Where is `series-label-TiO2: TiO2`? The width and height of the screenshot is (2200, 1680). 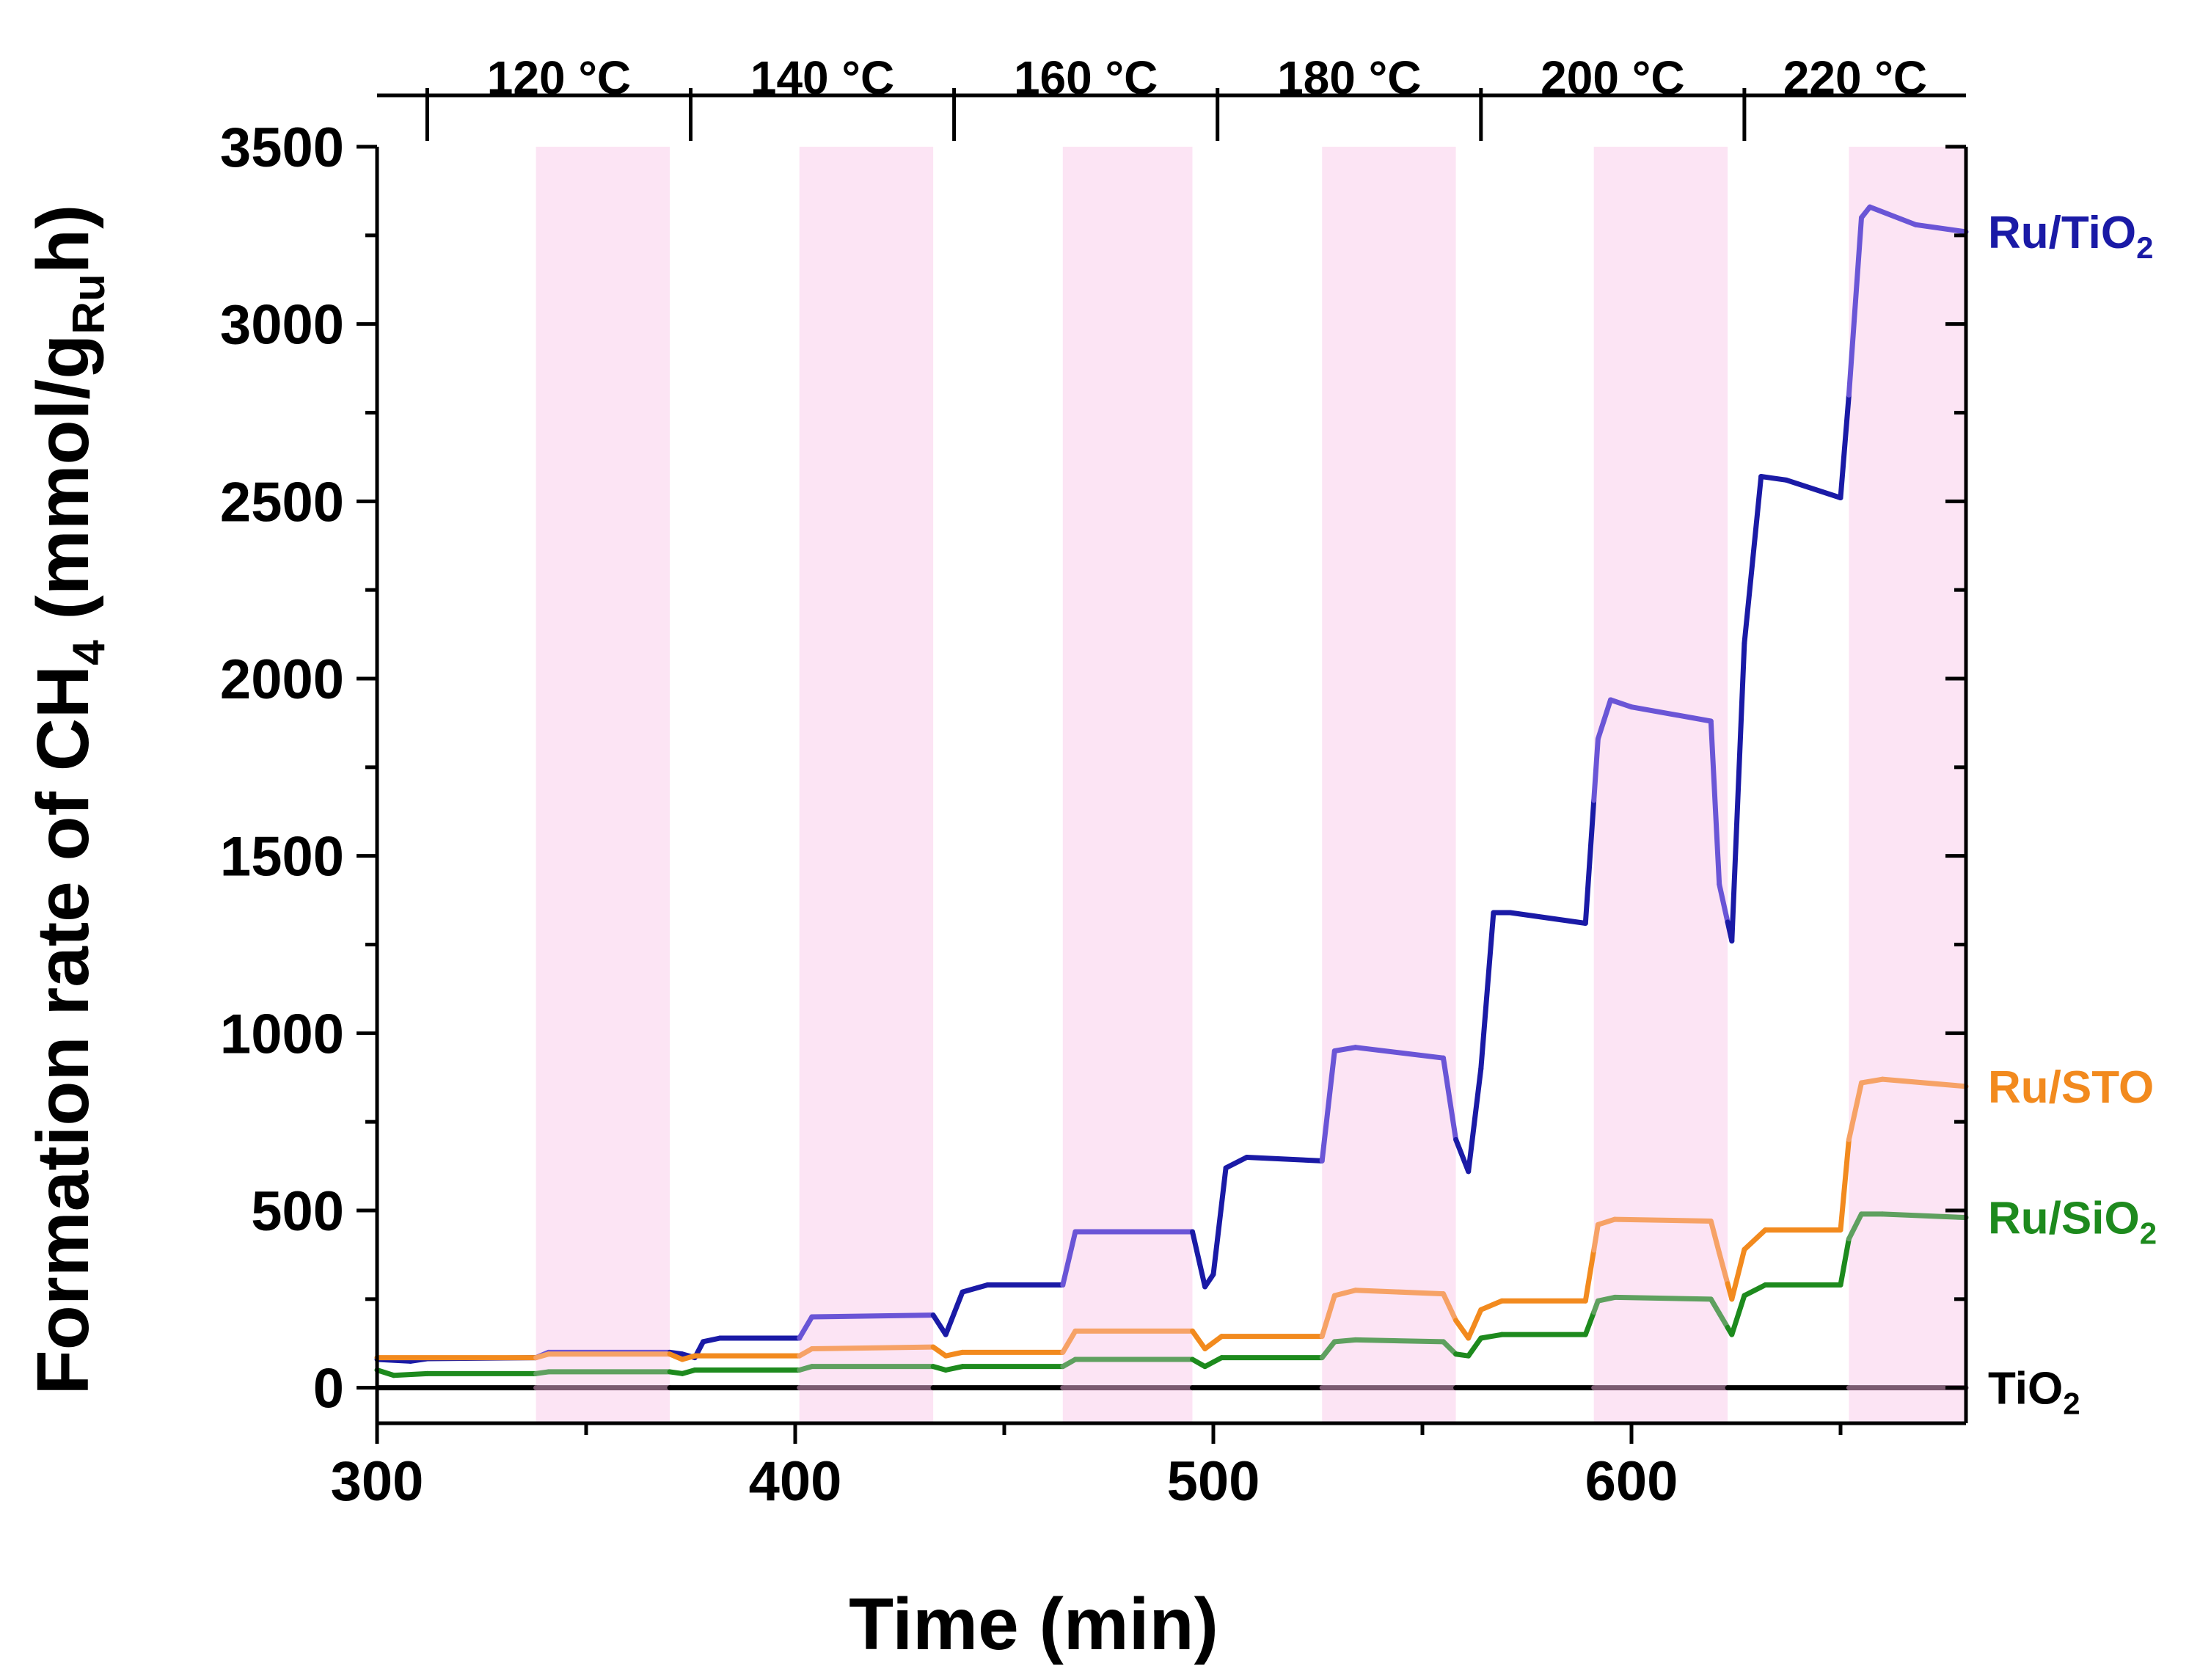
series-label-TiO2: TiO2 is located at coordinates (2034, 1392).